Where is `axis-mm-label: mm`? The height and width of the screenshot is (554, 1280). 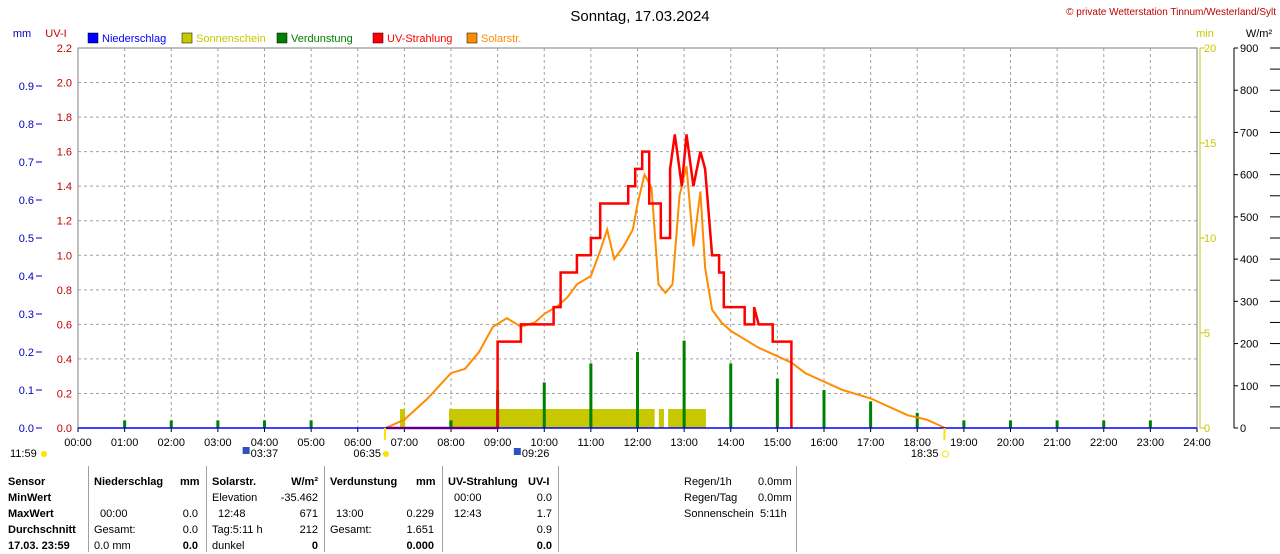
axis-mm-label: mm is located at coordinates (22, 34).